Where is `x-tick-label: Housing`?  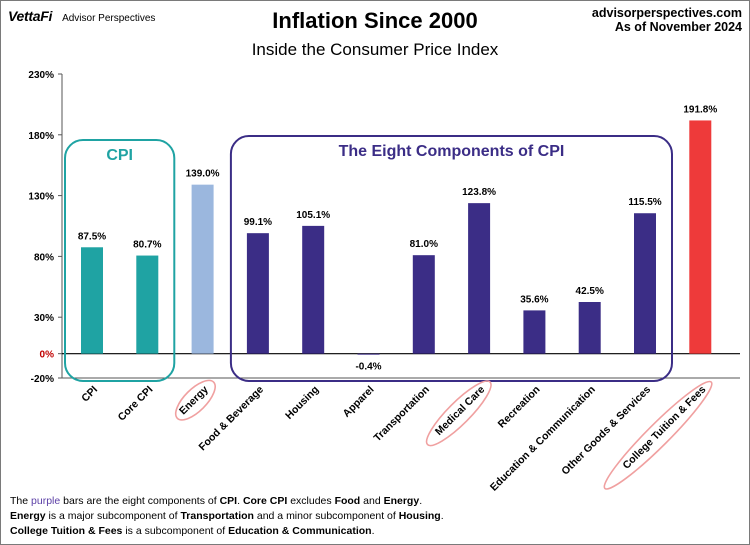
x-tick-label: Housing is located at coordinates (302, 403).